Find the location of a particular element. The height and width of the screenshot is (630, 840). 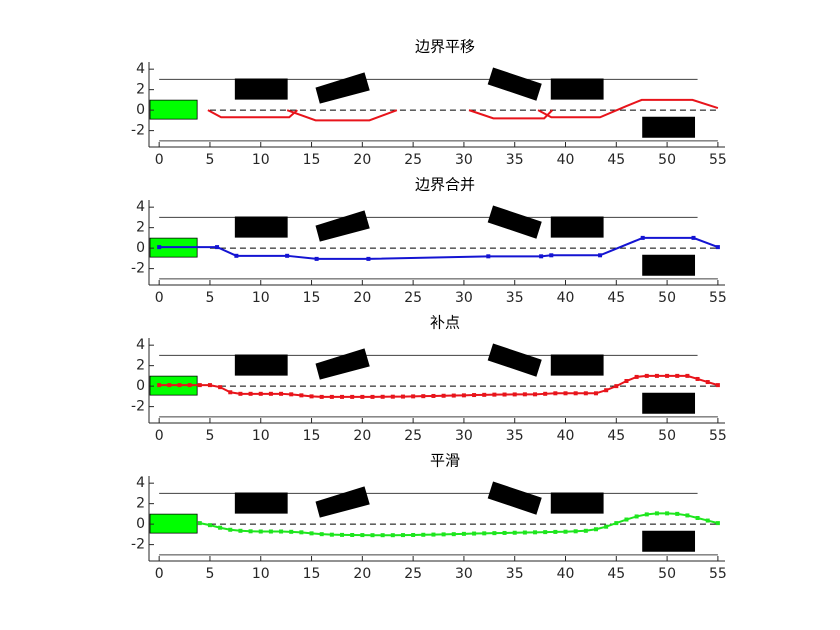

x-tick-label: 30 is located at coordinates (464, 574).